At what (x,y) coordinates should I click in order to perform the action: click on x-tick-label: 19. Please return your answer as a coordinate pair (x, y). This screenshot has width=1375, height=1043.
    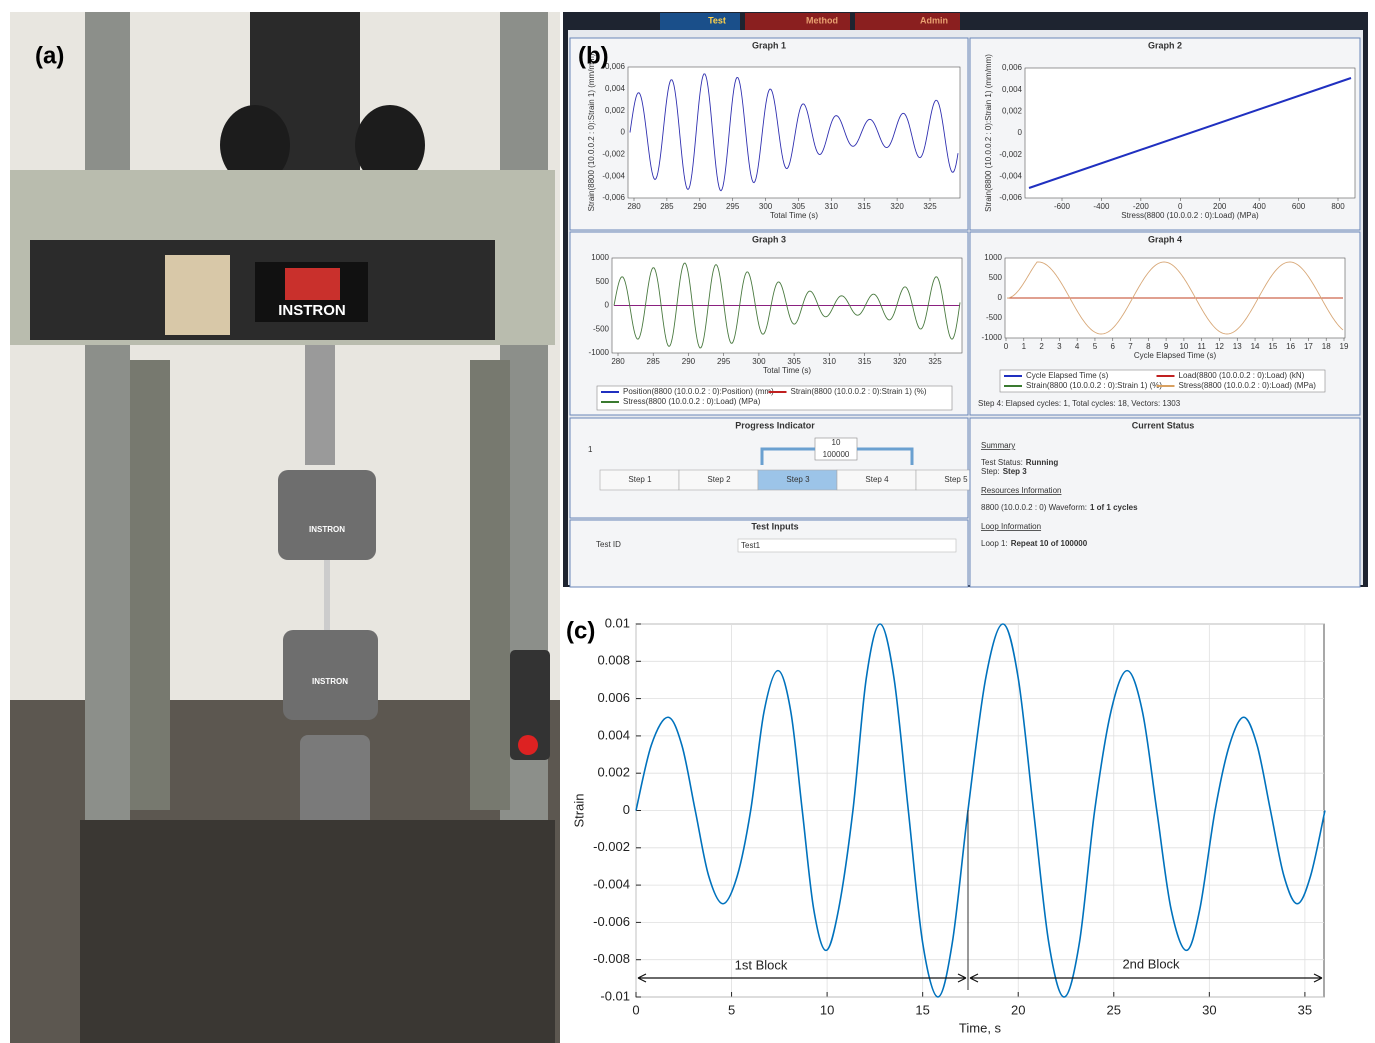
    Looking at the image, I should click on (1344, 346).